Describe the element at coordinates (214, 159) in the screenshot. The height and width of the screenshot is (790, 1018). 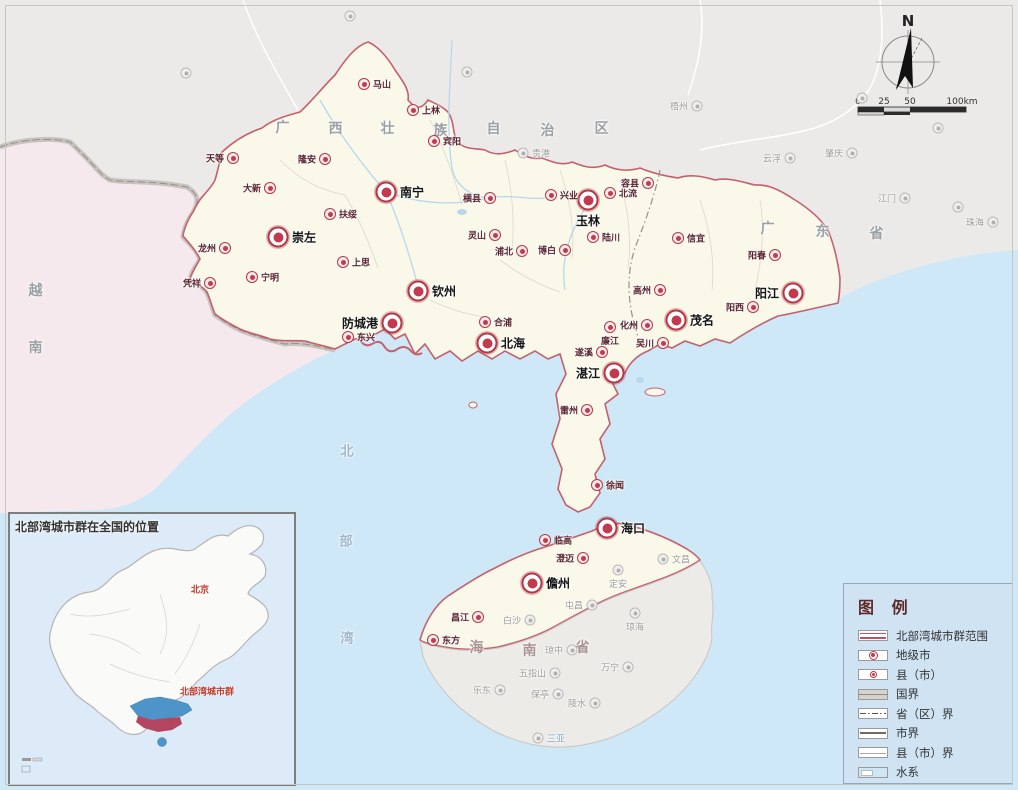
I see `city-label: 天等` at that location.